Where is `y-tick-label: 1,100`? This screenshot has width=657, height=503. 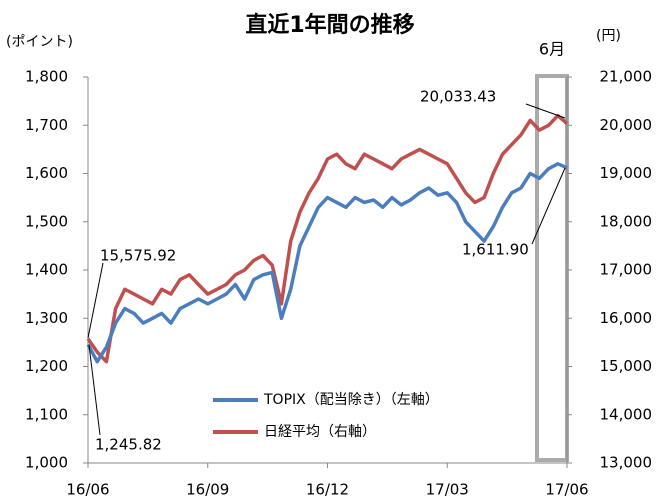
y-tick-label: 1,100 is located at coordinates (46, 414).